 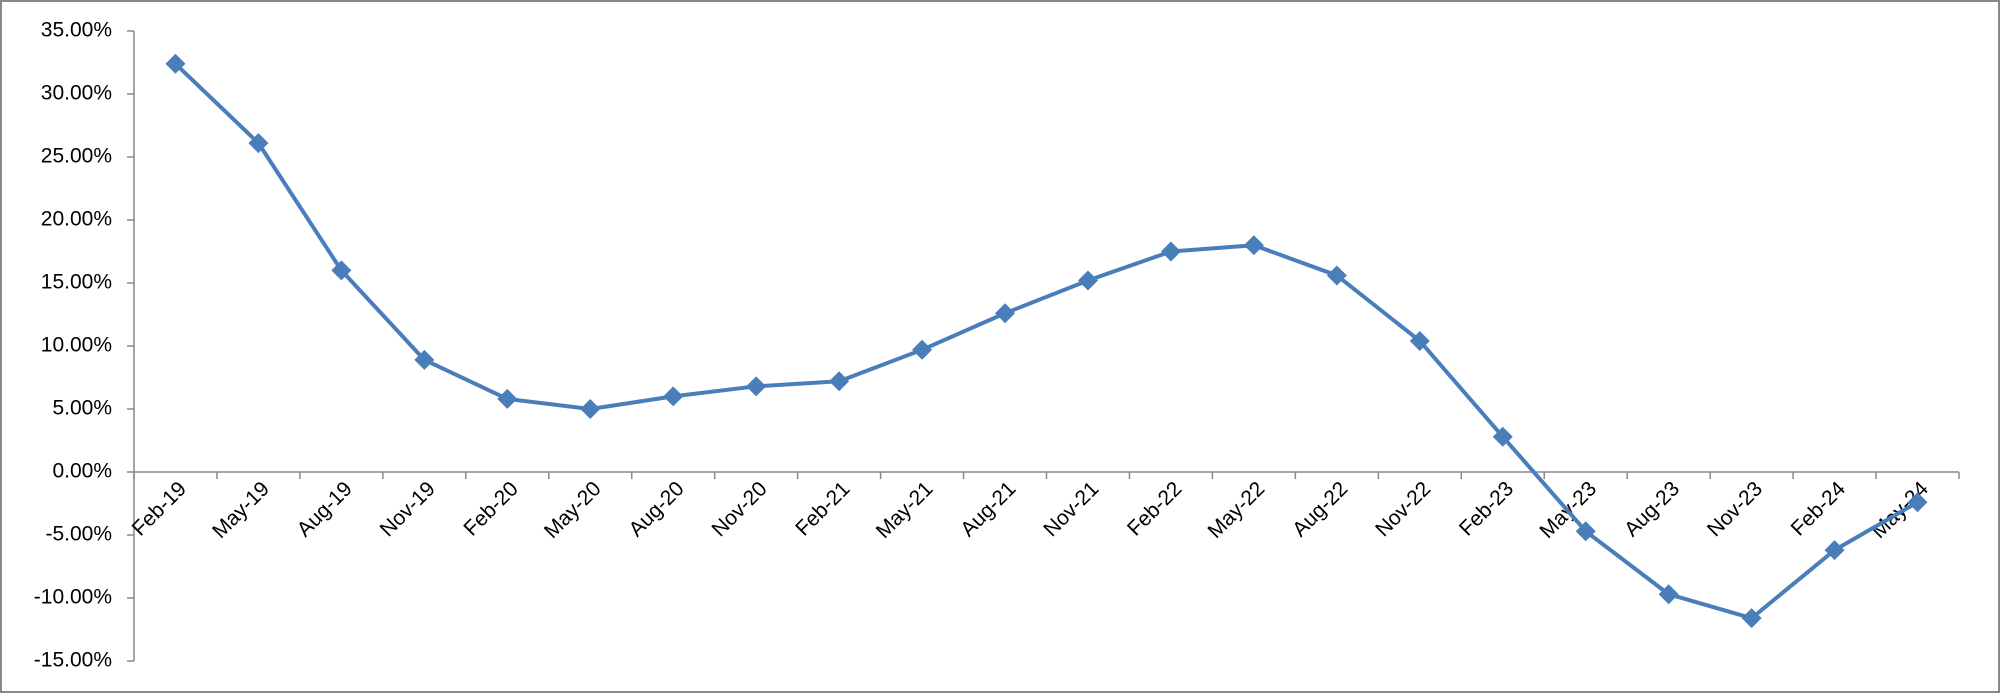 I want to click on y-tick-label: 5.00%, so click(x=82, y=408).